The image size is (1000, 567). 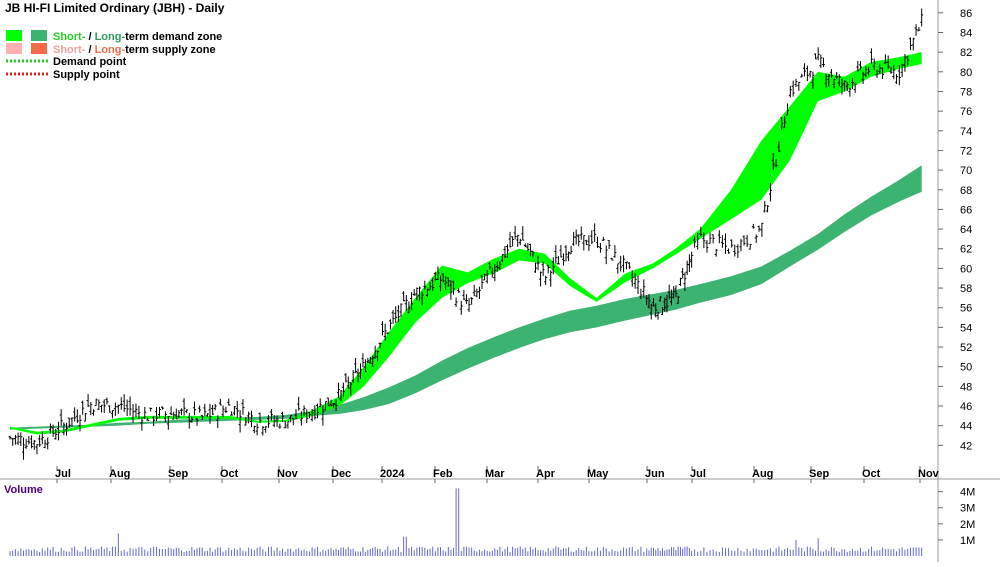 I want to click on y-tick-label: 82, so click(x=966, y=53).